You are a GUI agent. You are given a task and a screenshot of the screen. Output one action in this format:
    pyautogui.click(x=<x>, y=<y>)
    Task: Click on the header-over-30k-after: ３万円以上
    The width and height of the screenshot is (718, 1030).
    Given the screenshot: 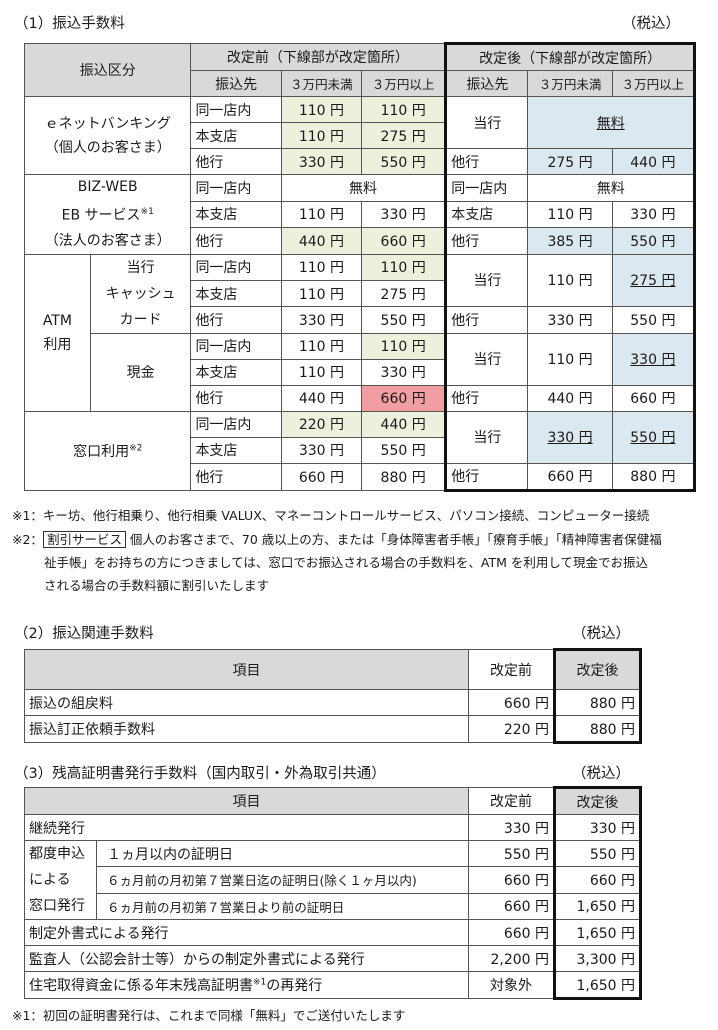 What is the action you would take?
    pyautogui.click(x=654, y=83)
    